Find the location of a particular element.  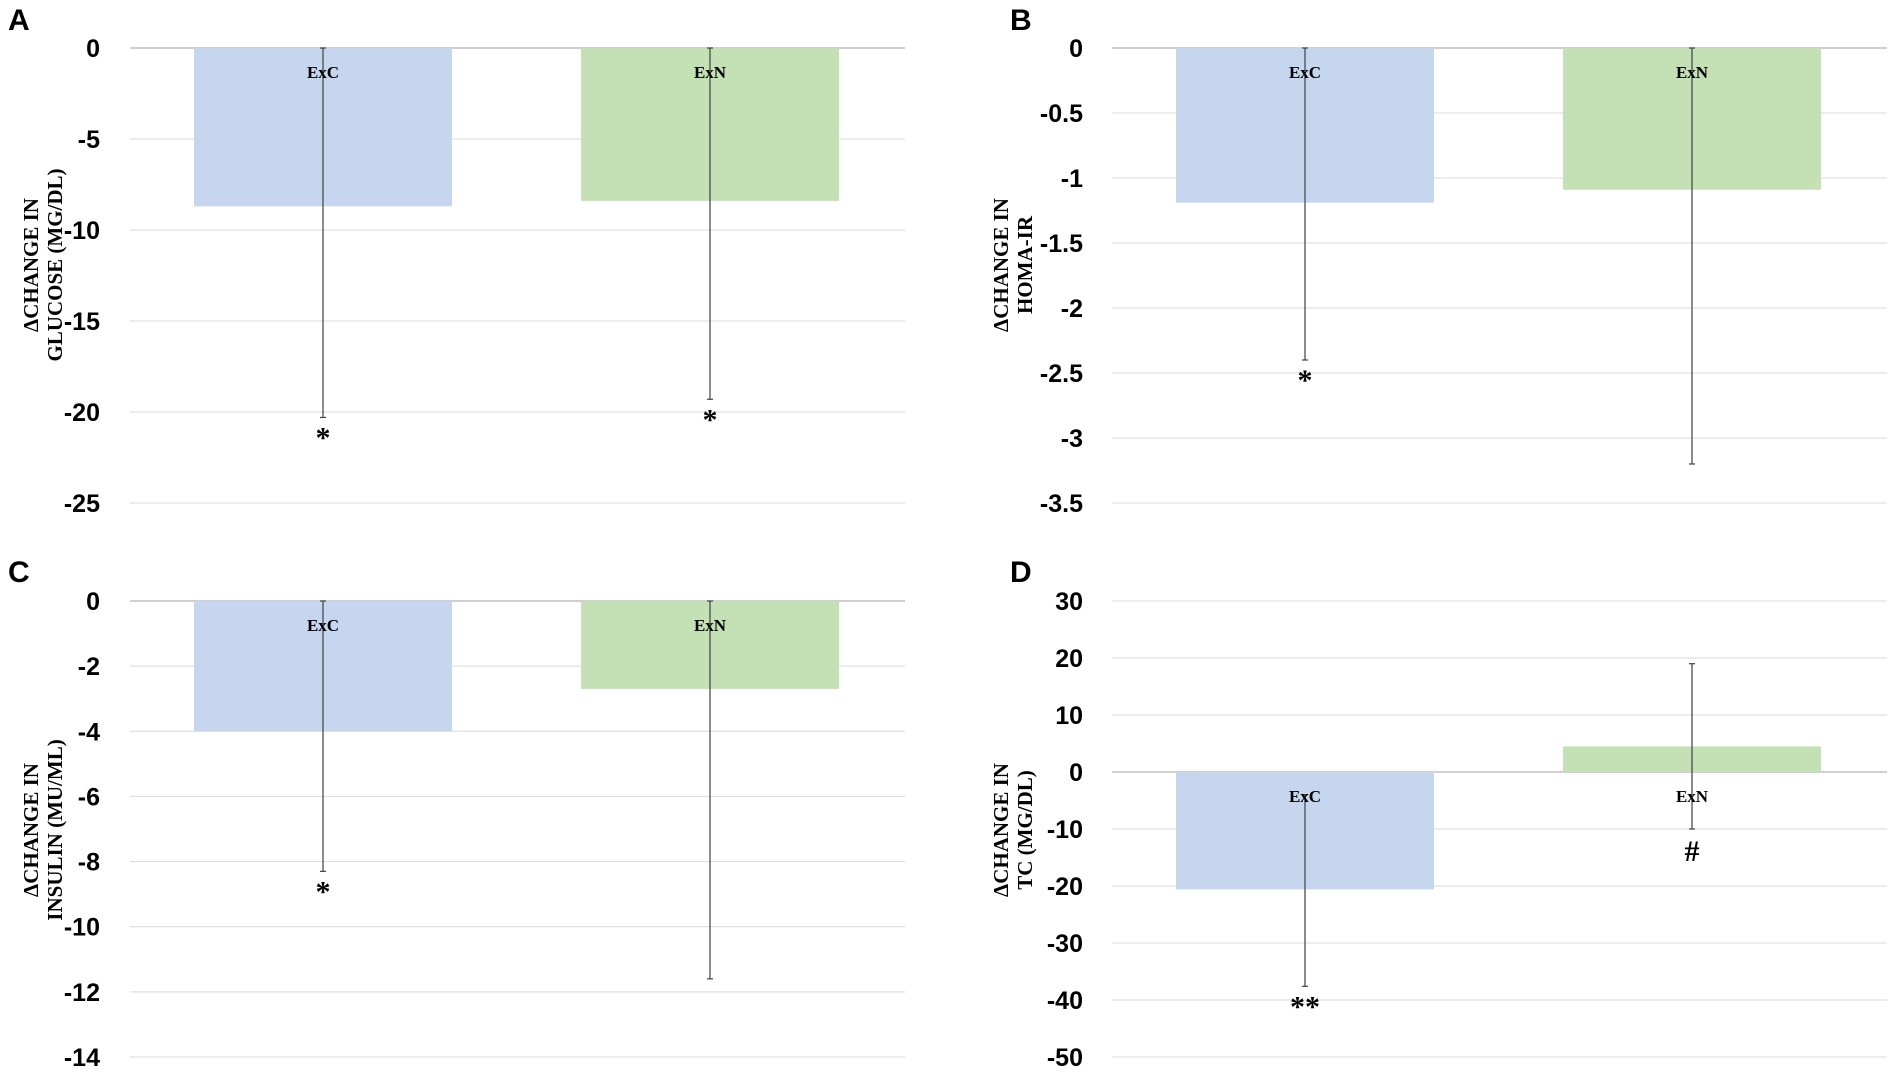

panel-letter: A is located at coordinates (19, 20).